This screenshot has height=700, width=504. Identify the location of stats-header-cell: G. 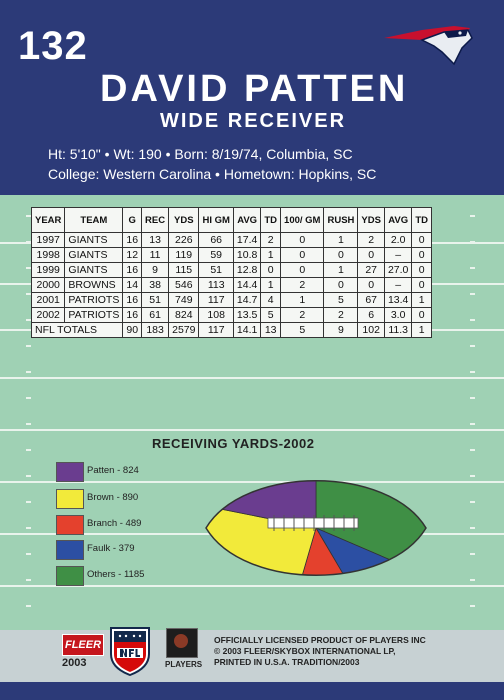
(132, 220).